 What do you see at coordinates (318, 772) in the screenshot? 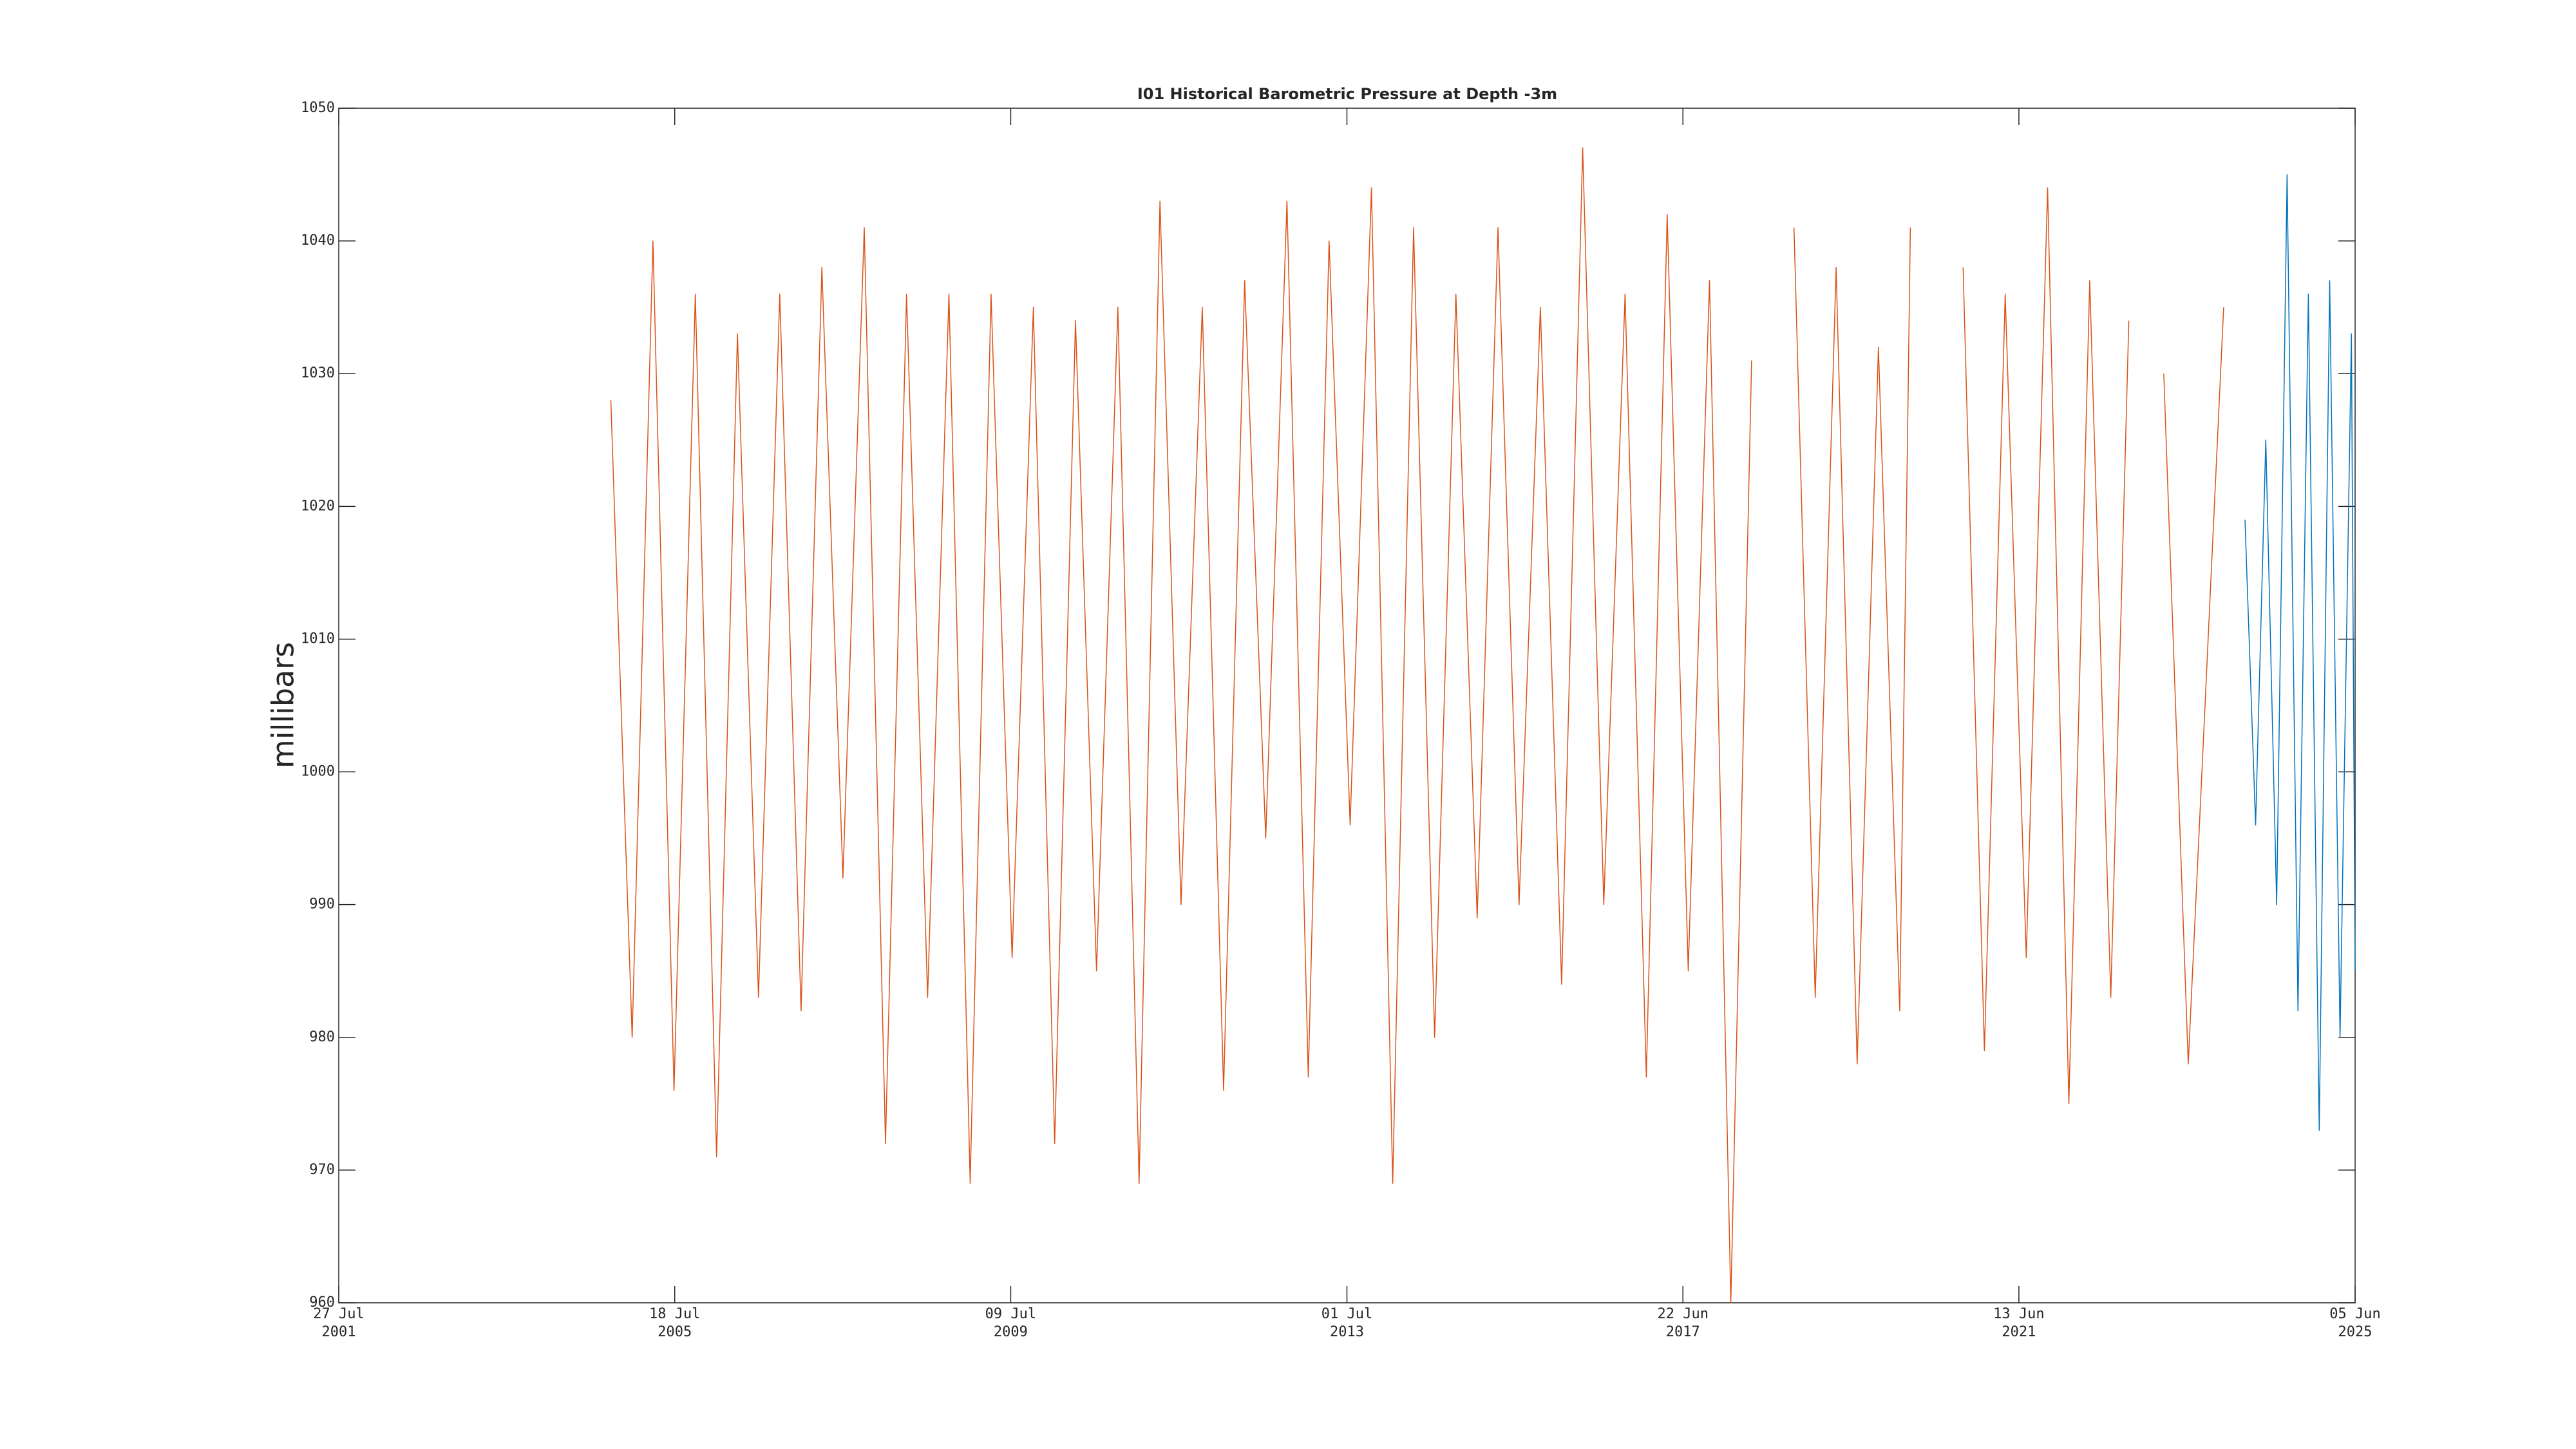
I see `y-tick-label: 1000` at bounding box center [318, 772].